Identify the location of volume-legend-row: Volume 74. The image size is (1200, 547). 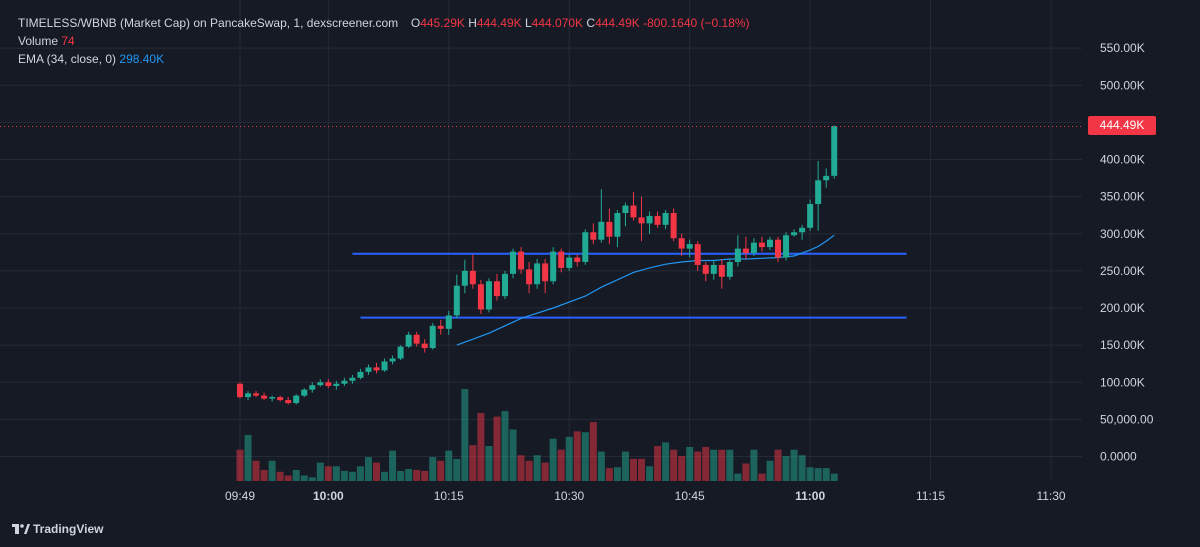
(384, 41).